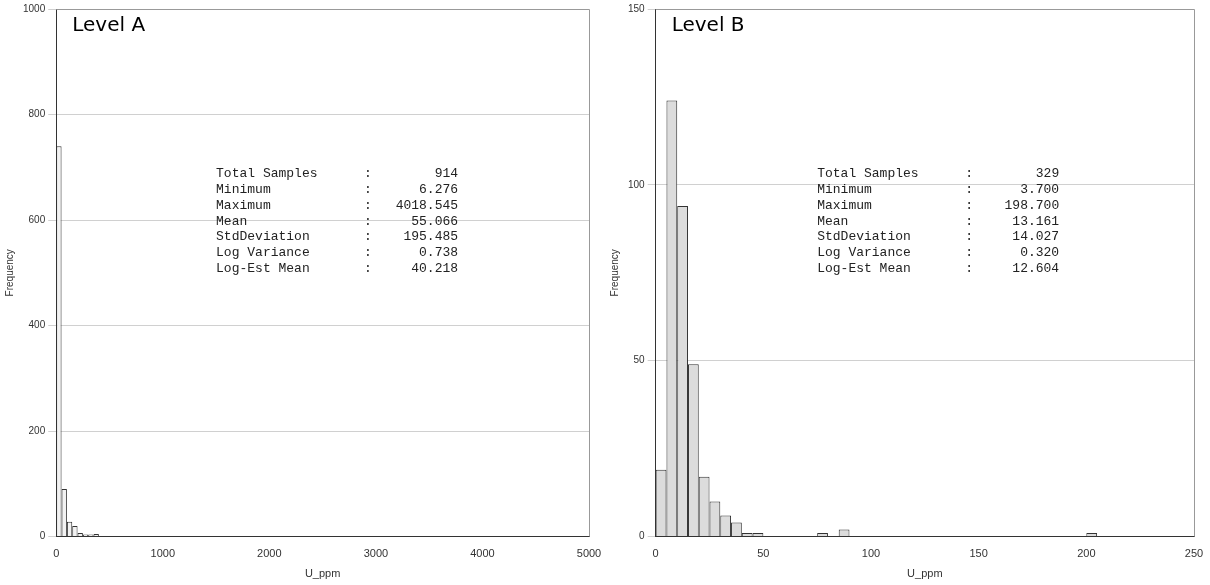 This screenshot has height=585, width=1210. I want to click on text: StdDeviation : 195.485, so click(337, 237).